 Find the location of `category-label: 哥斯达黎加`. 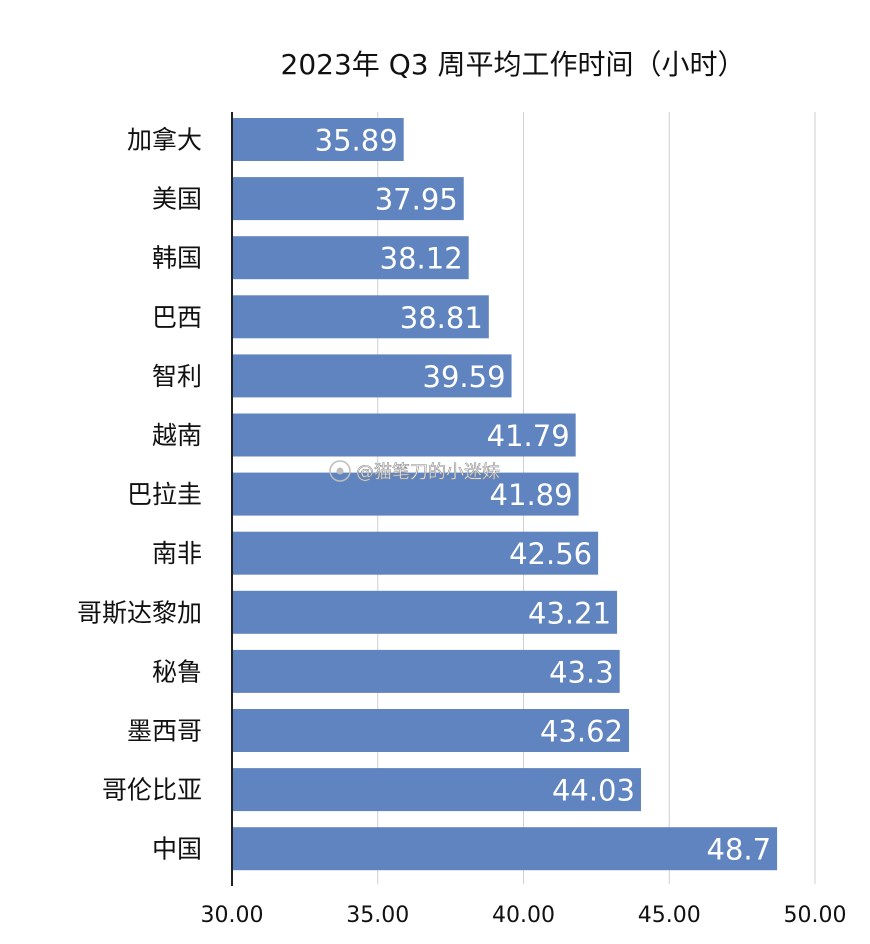

category-label: 哥斯达黎加 is located at coordinates (139, 612).